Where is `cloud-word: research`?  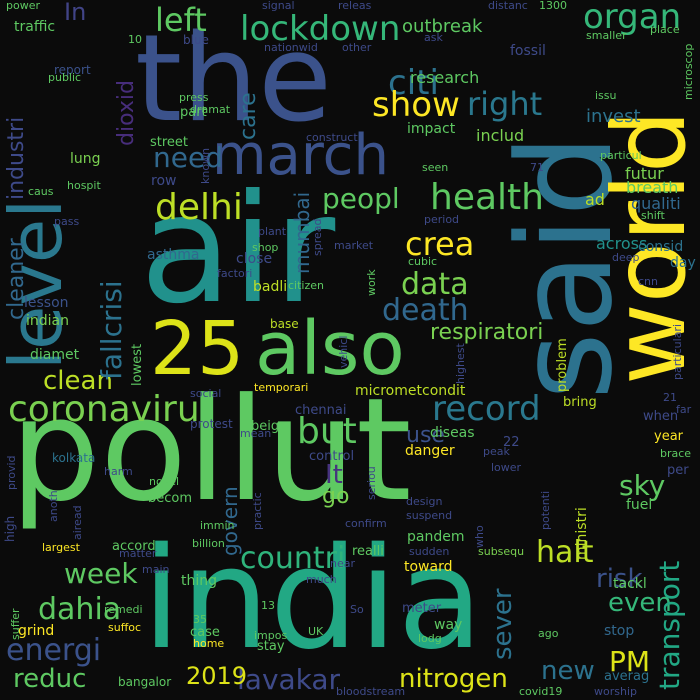
cloud-word: research is located at coordinates (445, 77).